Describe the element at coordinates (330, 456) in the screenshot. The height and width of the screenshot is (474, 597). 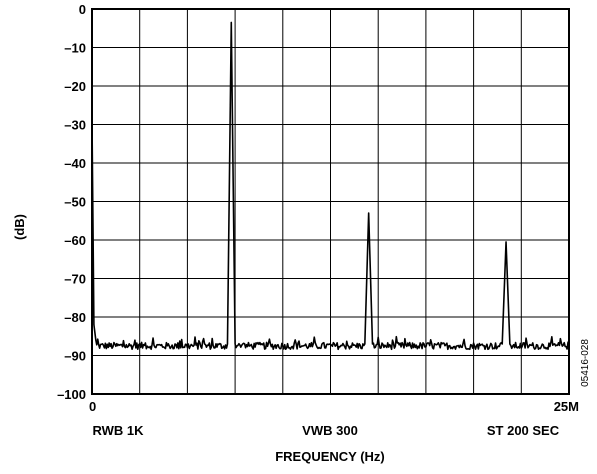
I see `x-axis-label: FREQUENCY (Hz)` at that location.